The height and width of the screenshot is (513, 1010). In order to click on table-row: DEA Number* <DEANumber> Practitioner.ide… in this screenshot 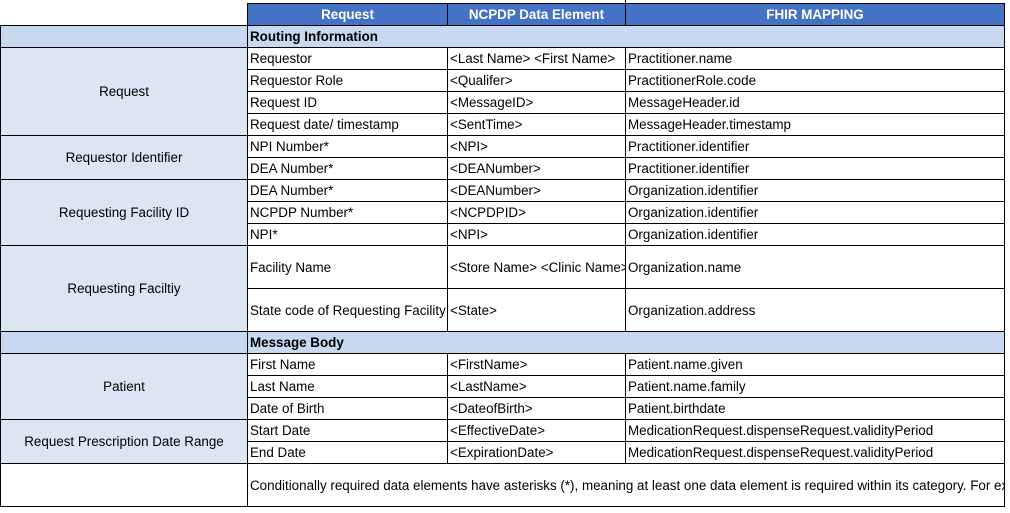, I will do `click(503, 168)`.